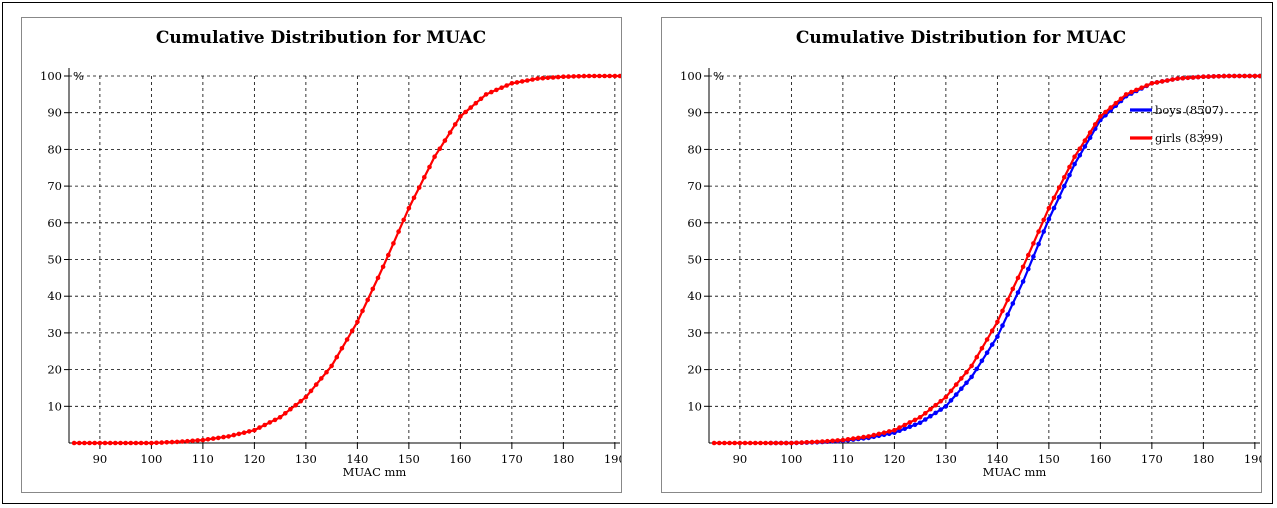 The width and height of the screenshot is (1277, 508). What do you see at coordinates (1152, 459) in the screenshot?
I see `x-tick-label: 170` at bounding box center [1152, 459].